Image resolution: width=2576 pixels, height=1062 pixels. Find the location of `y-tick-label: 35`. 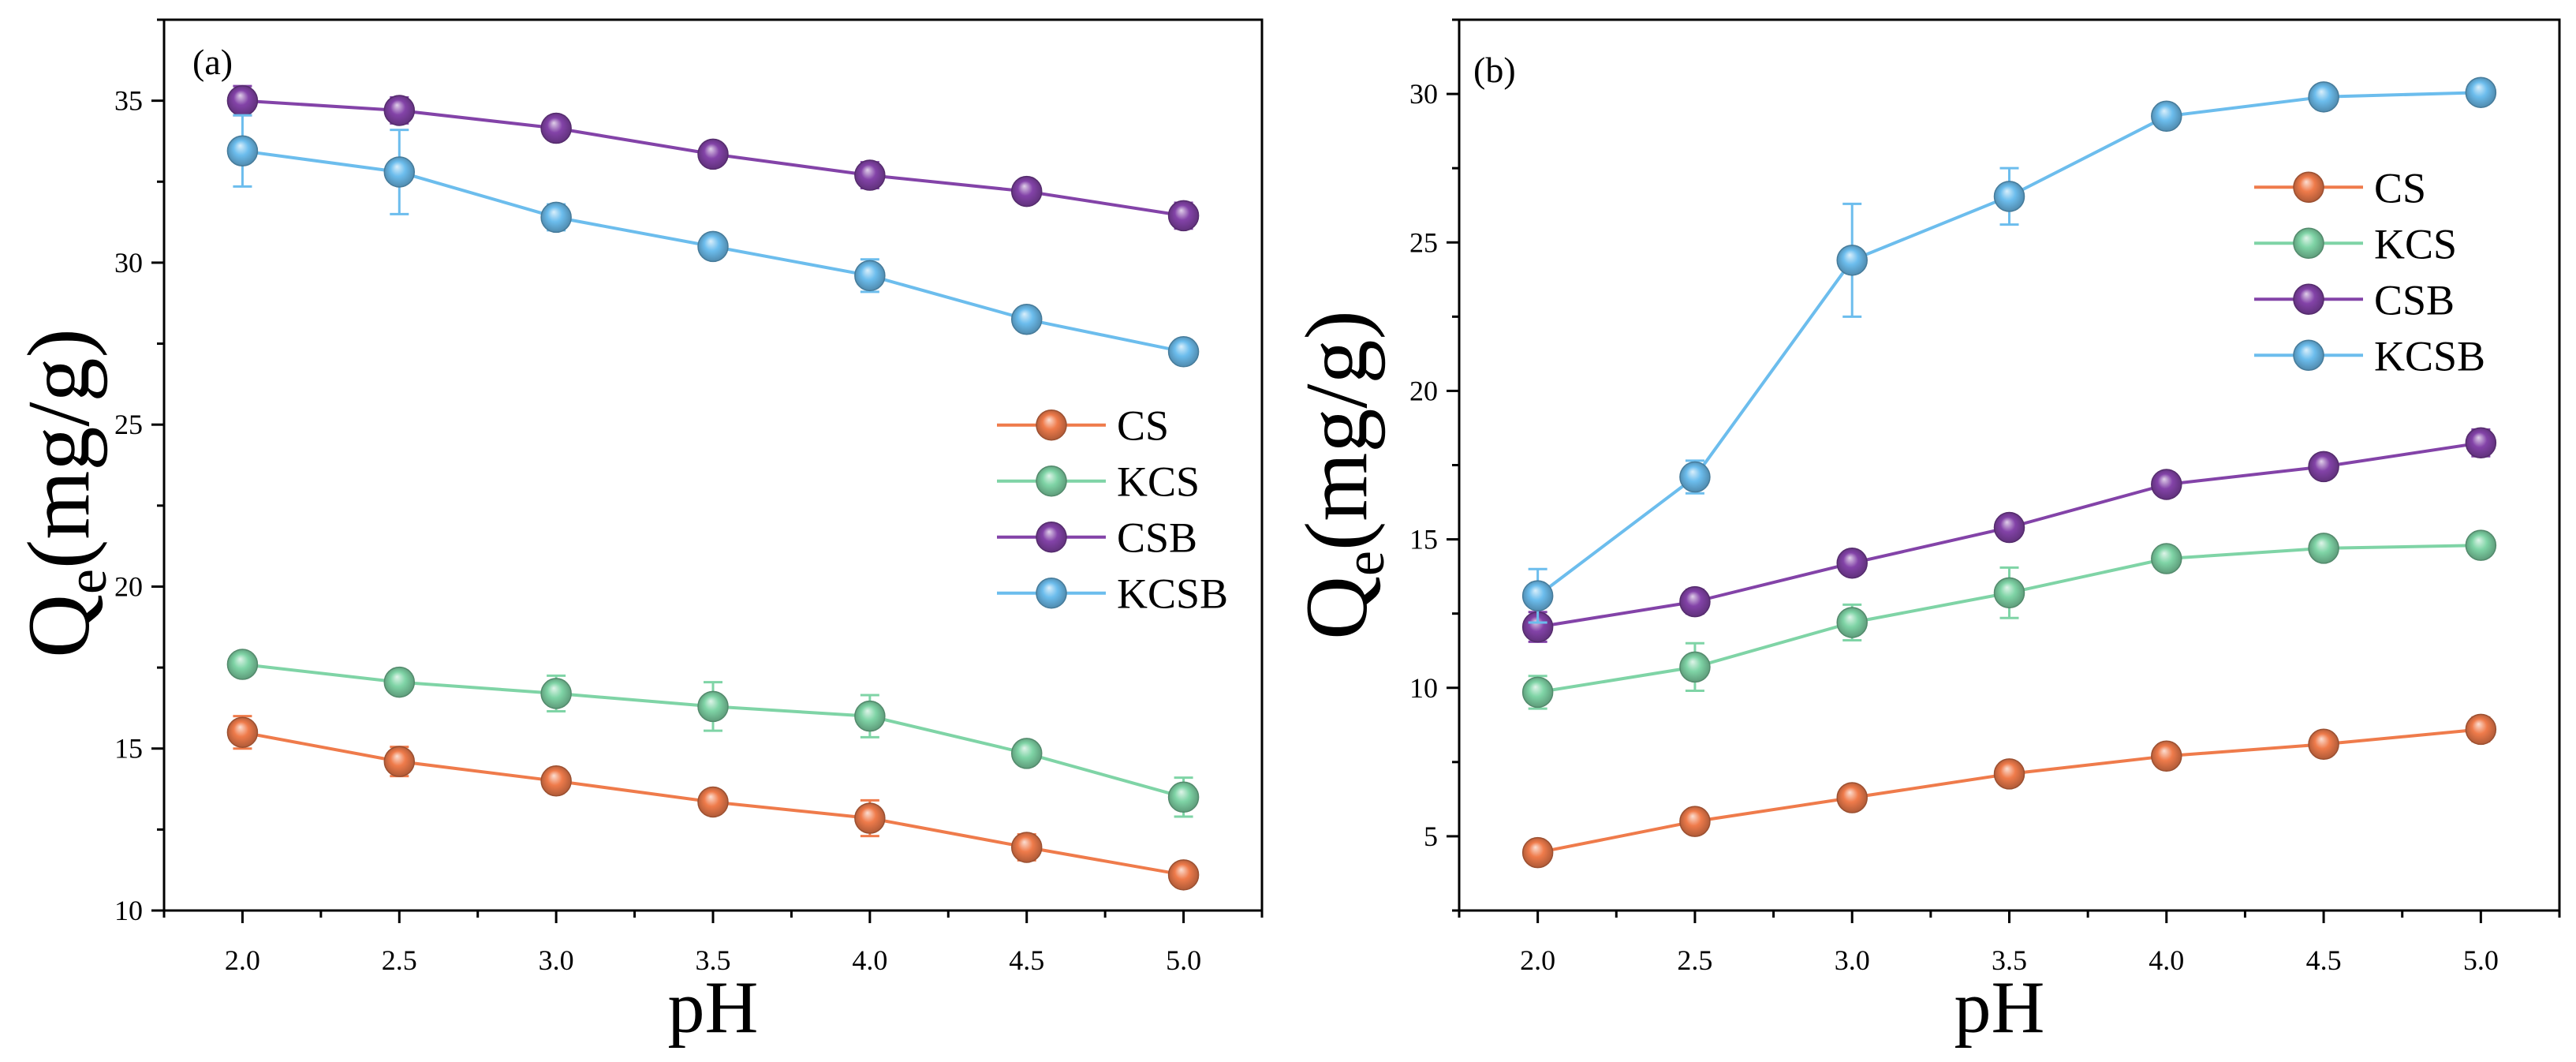

y-tick-label: 35 is located at coordinates (128, 101).